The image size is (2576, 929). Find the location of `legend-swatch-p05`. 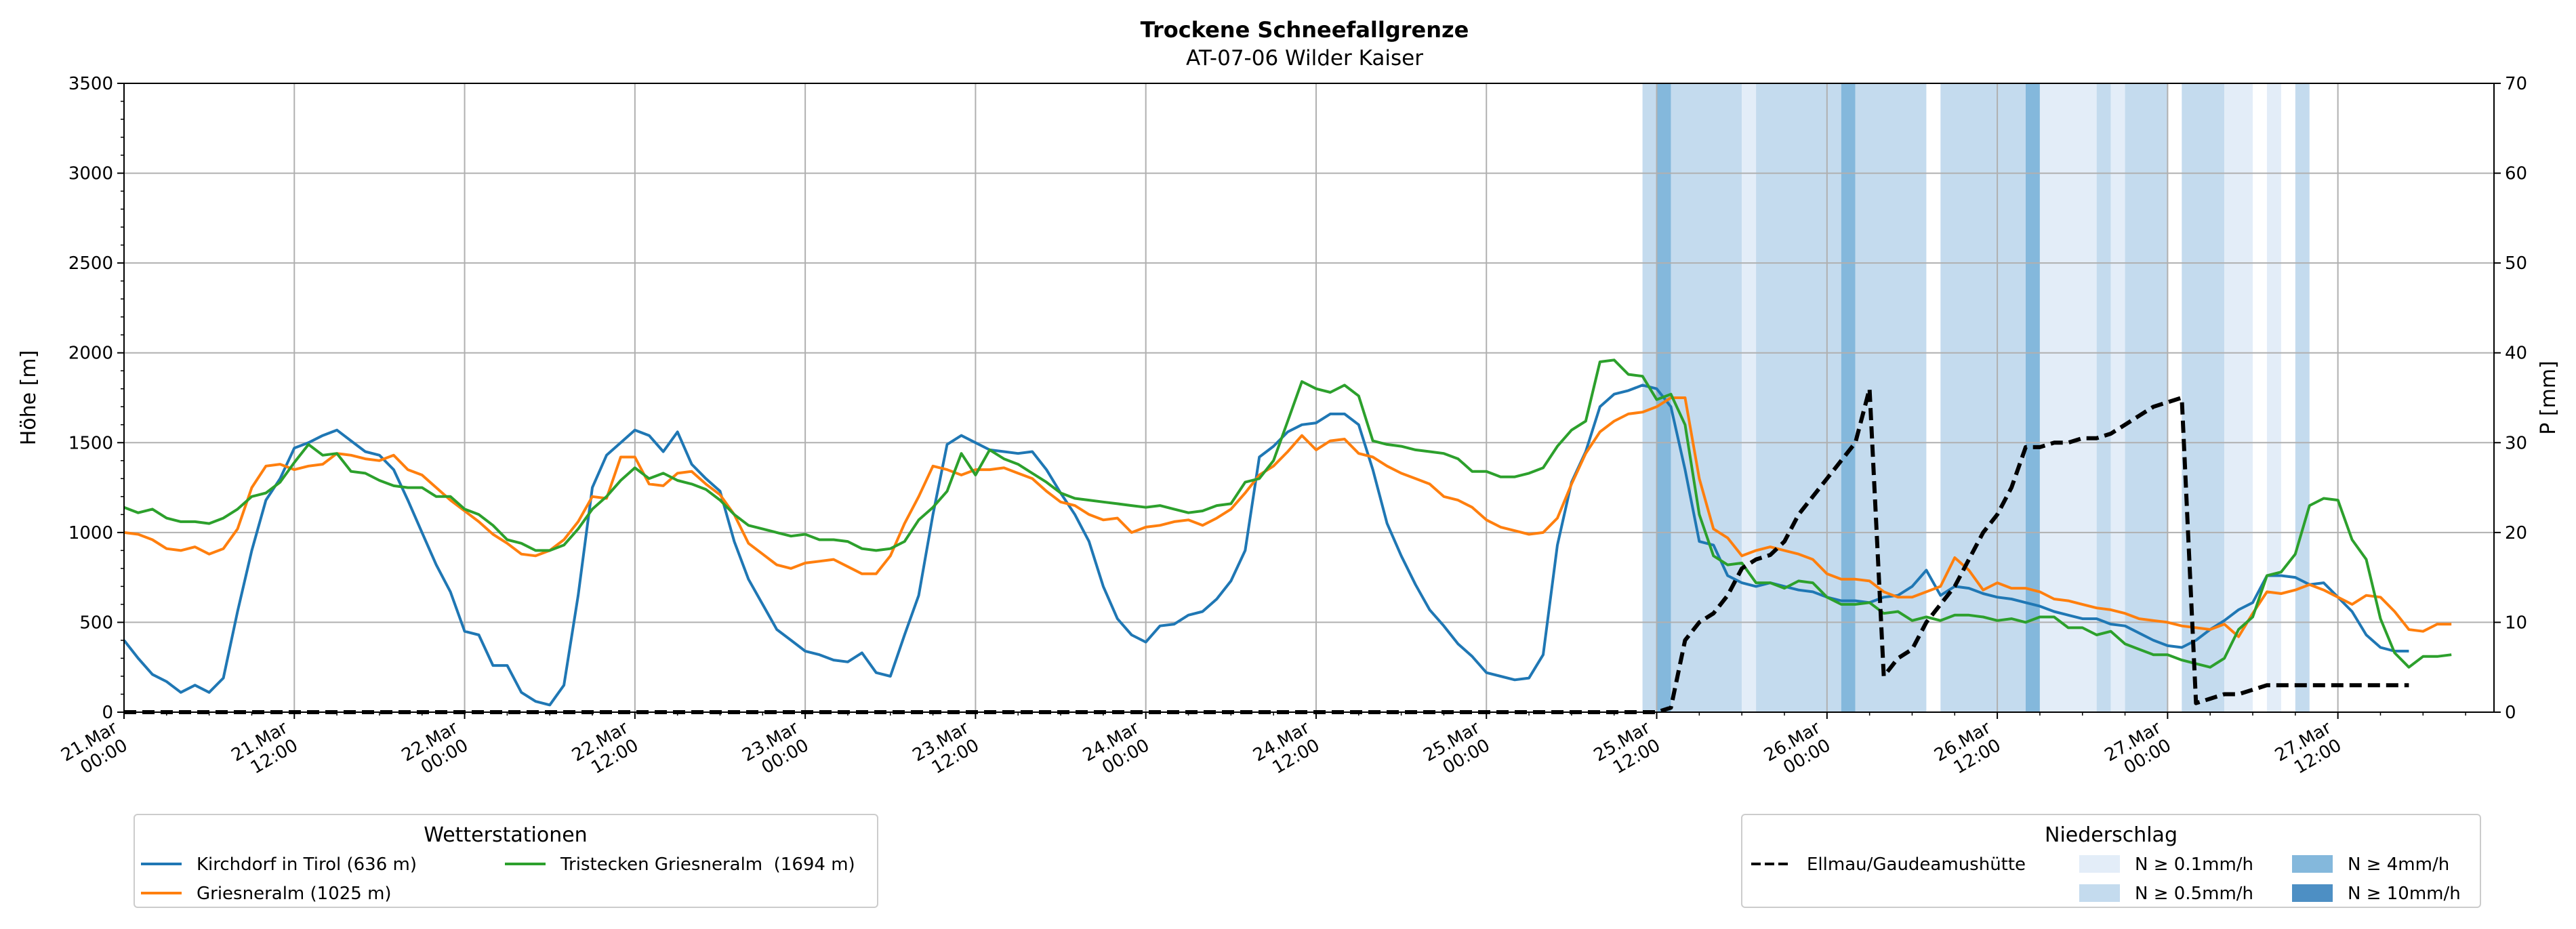

legend-swatch-p05 is located at coordinates (2100, 893).